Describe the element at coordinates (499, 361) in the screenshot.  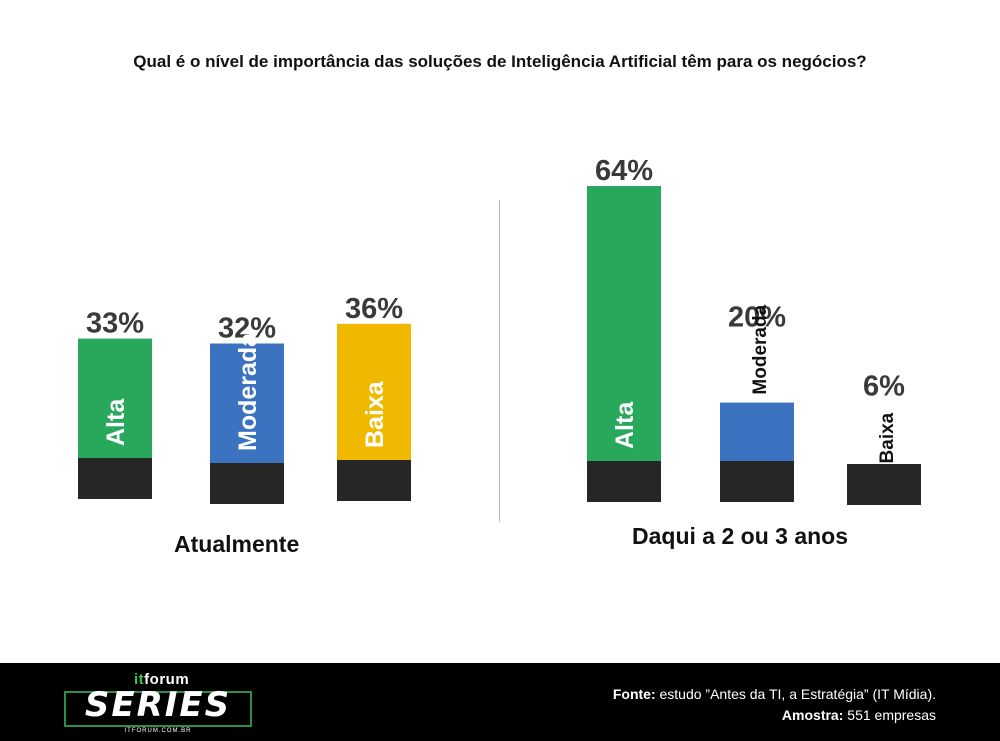
I see `group-divider` at that location.